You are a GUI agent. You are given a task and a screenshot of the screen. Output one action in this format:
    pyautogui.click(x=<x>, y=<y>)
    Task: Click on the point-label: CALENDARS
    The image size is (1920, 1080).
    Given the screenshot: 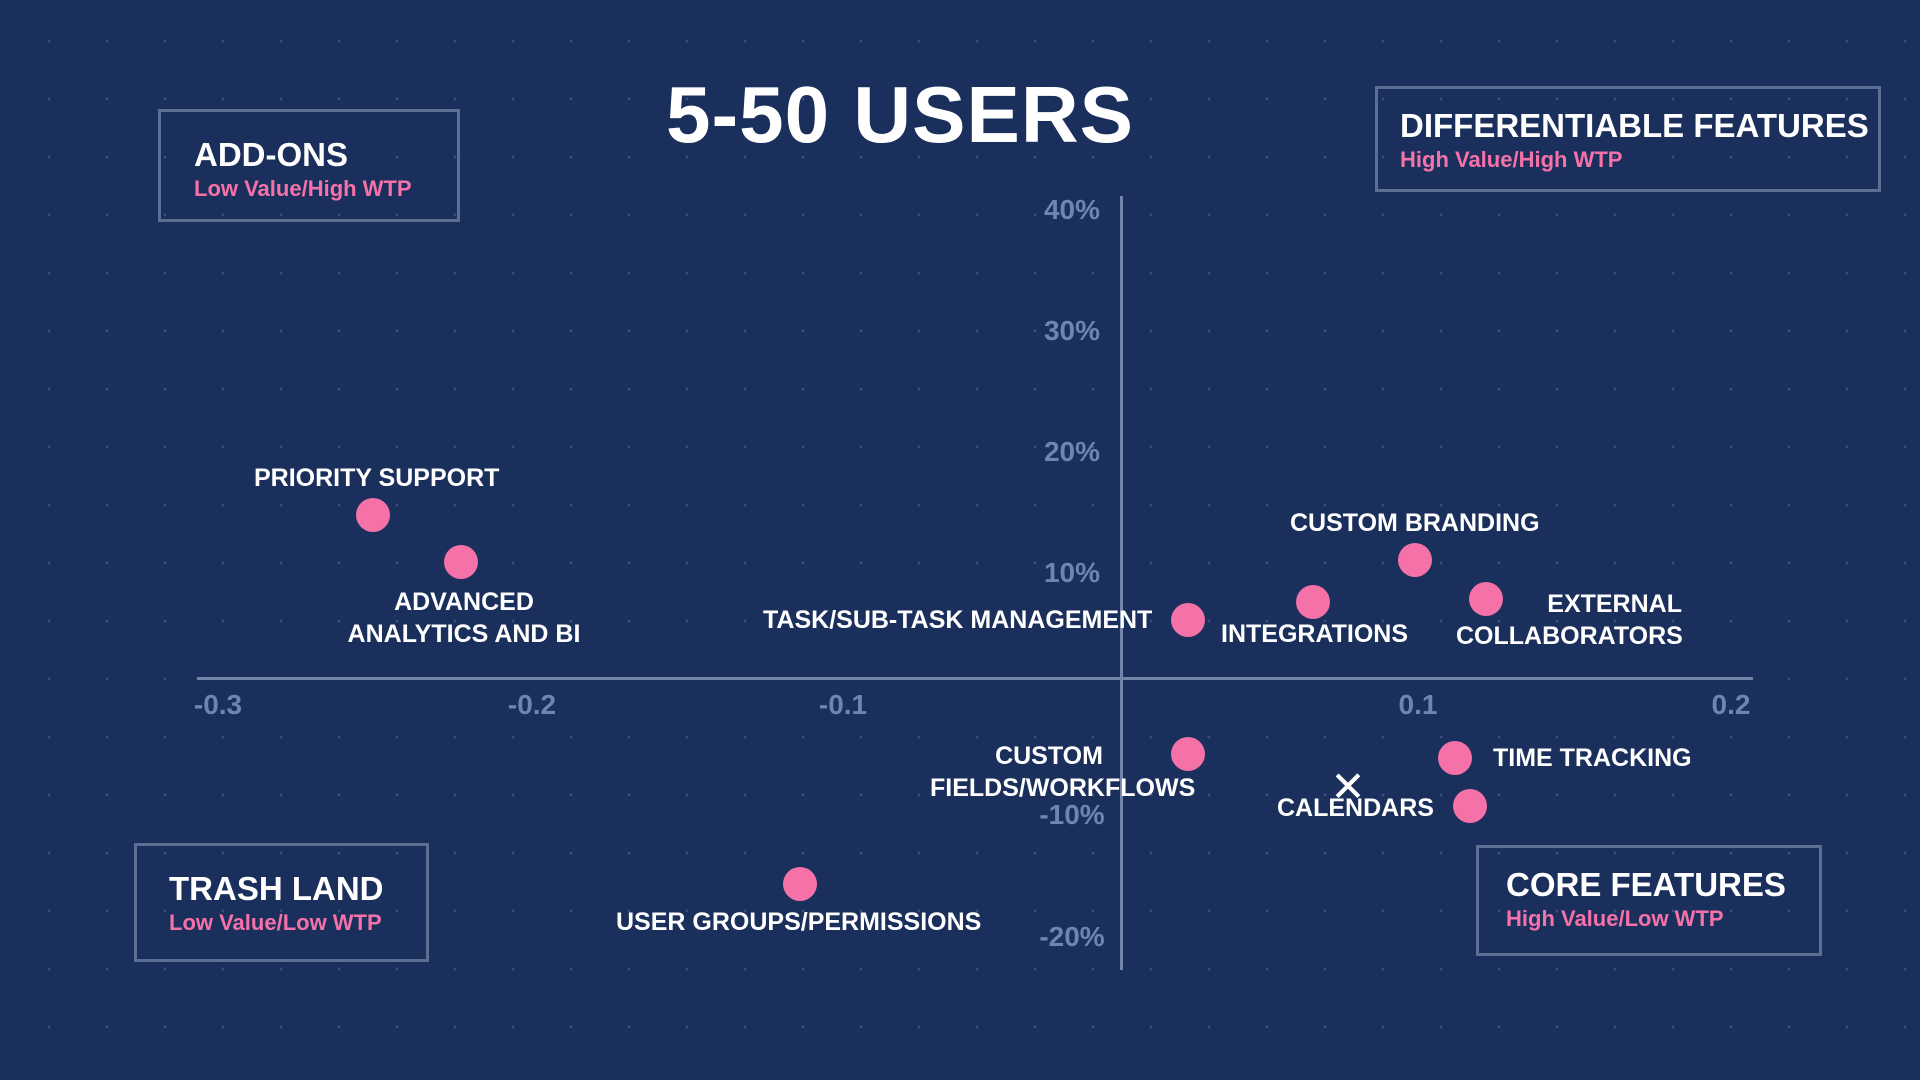 What is the action you would take?
    pyautogui.click(x=1355, y=808)
    